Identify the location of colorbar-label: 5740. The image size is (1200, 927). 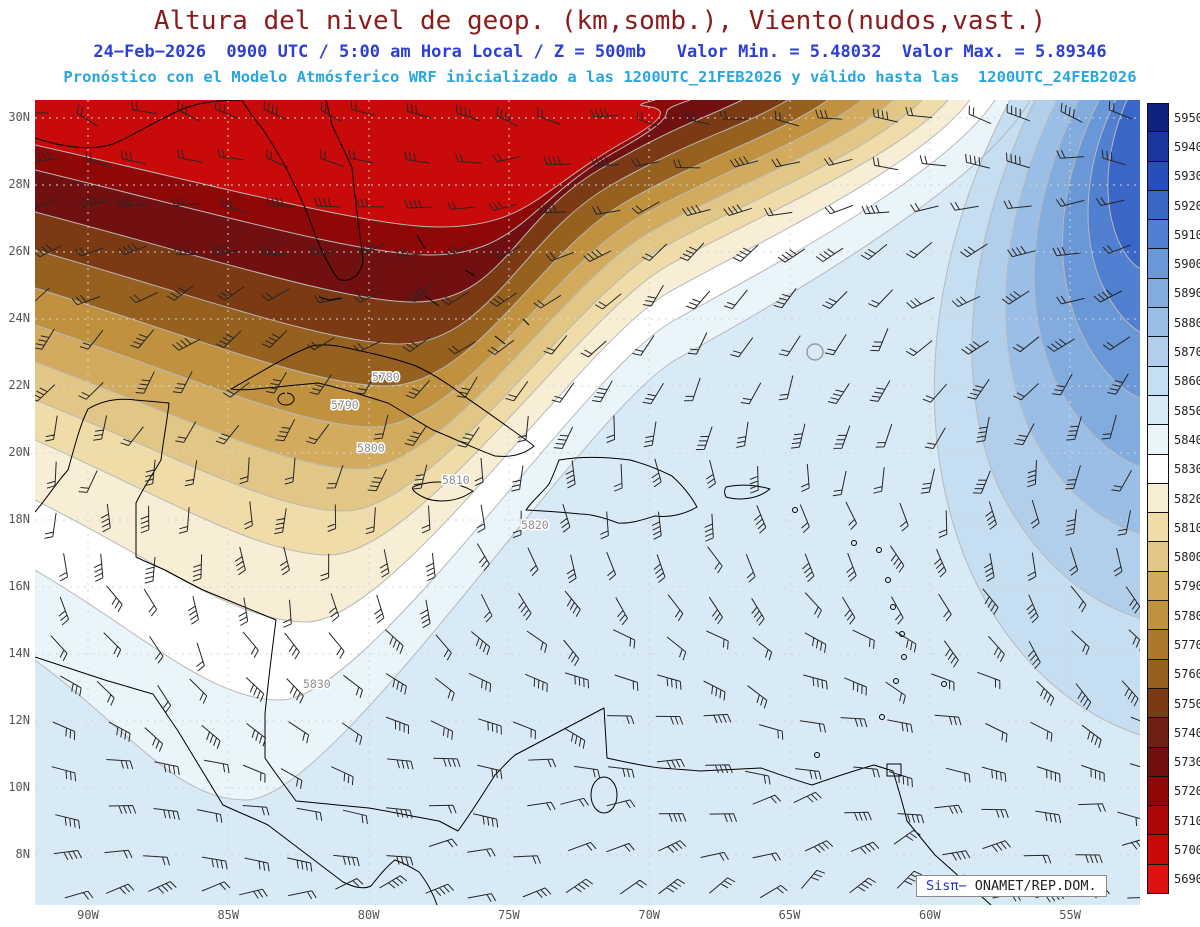
(1187, 732).